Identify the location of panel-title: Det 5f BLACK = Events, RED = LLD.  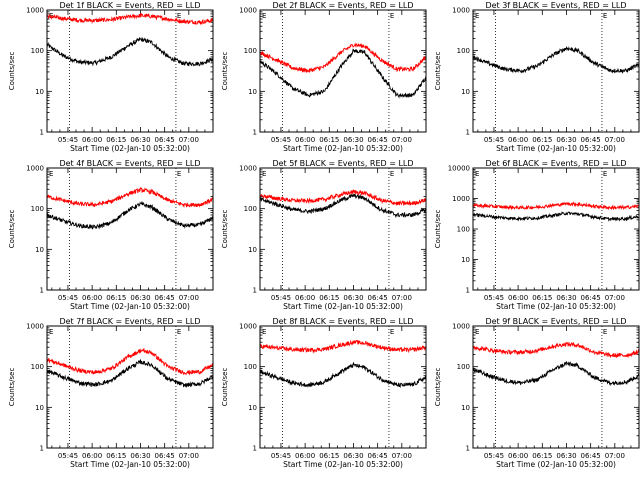
(342, 163).